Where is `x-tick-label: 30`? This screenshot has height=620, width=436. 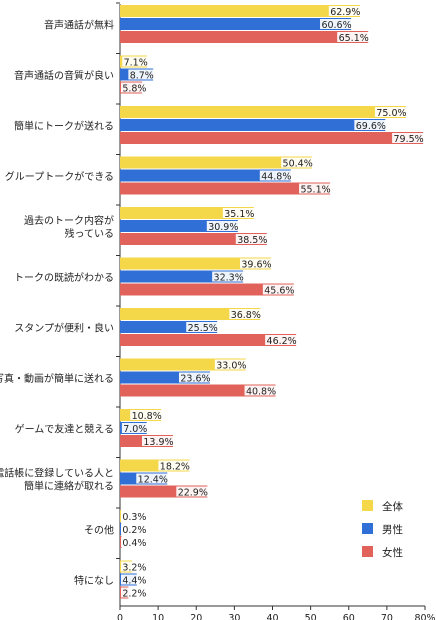 x-tick-label: 30 is located at coordinates (234, 616).